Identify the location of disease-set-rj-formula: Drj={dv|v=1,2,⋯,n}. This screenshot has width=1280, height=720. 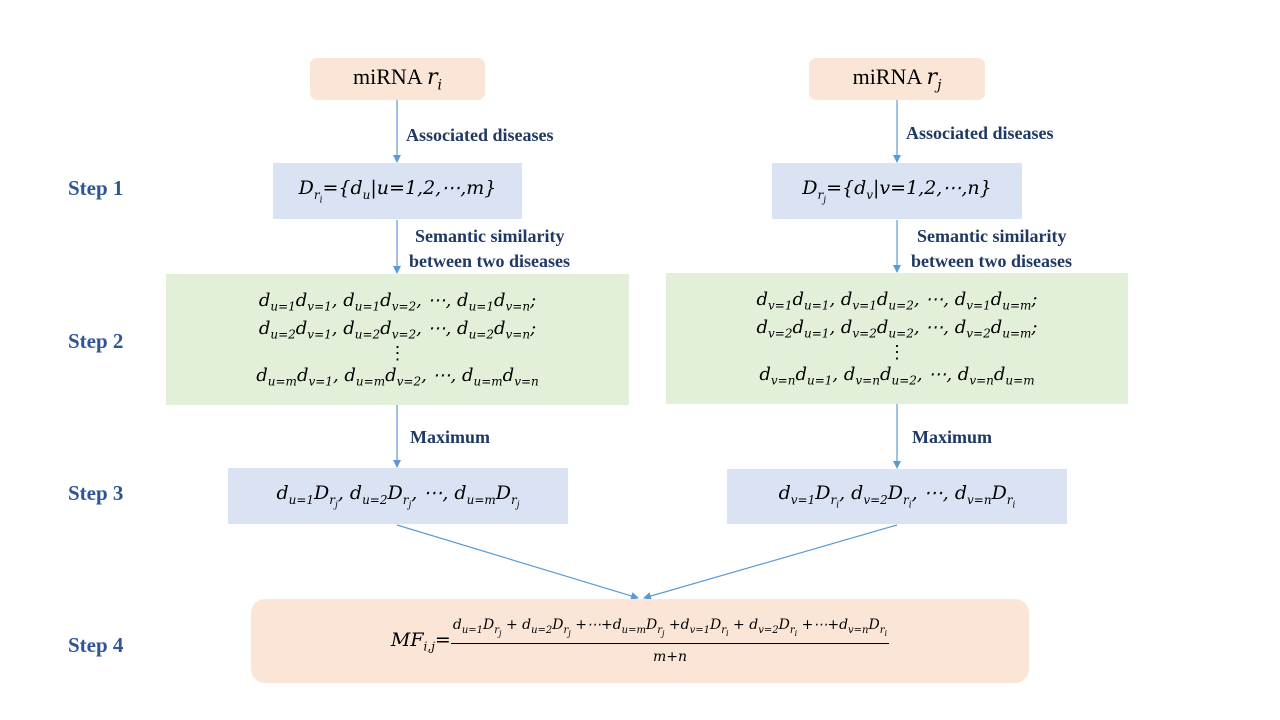
(897, 191).